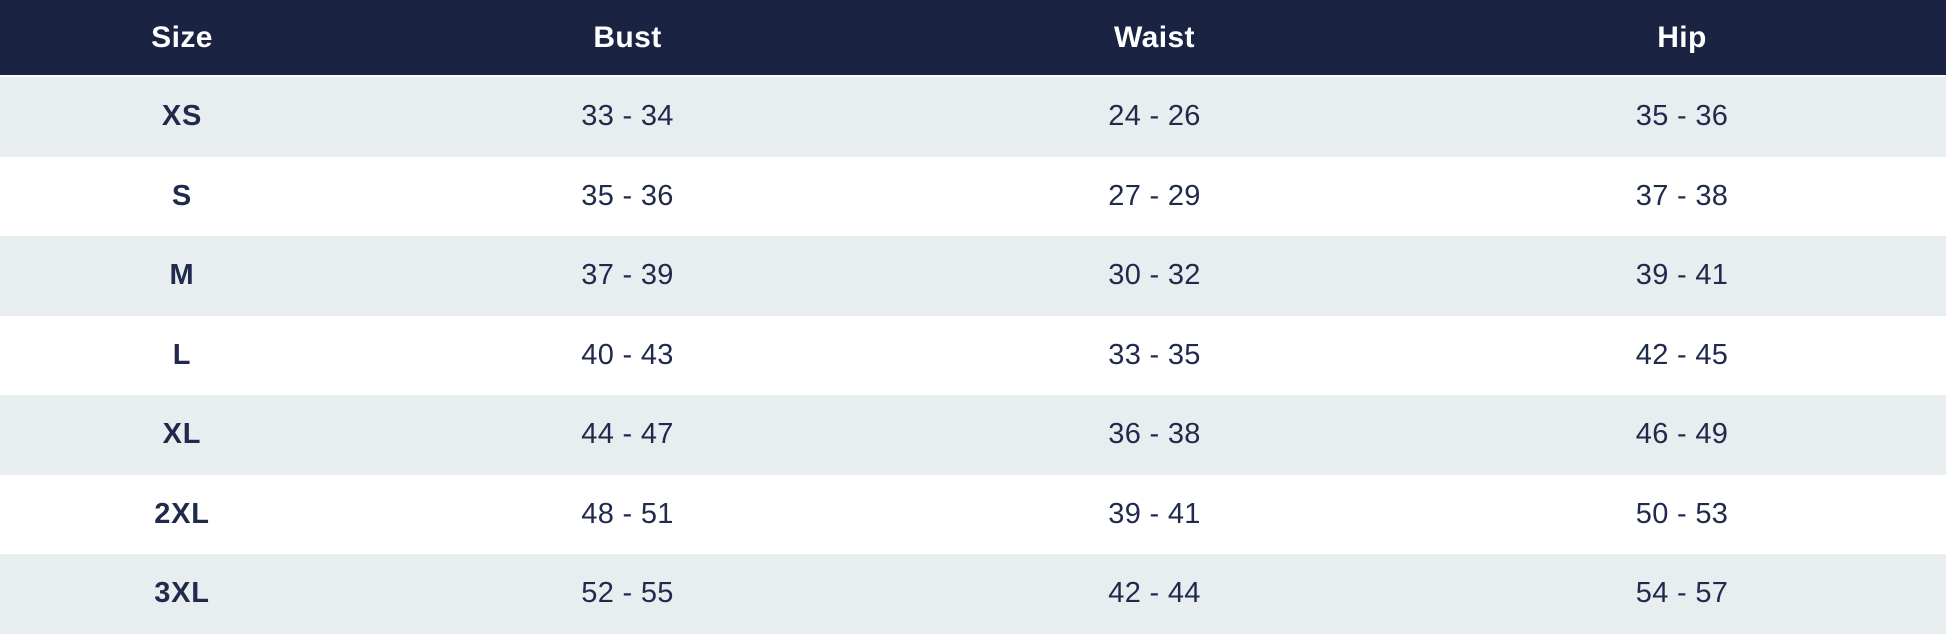 This screenshot has width=1946, height=634. What do you see at coordinates (627, 116) in the screenshot?
I see `bust-cell: 33 - 34` at bounding box center [627, 116].